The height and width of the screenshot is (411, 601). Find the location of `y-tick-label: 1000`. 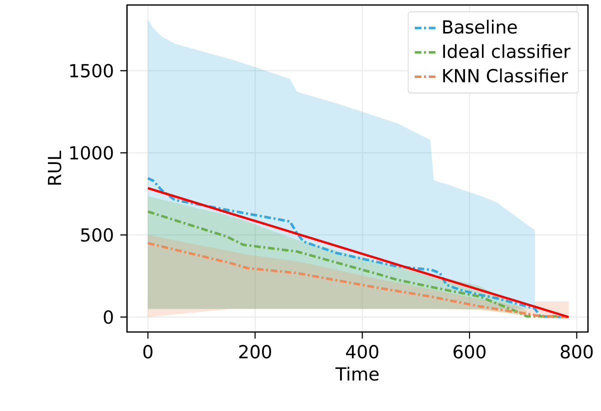

y-tick-label: 1000 is located at coordinates (91, 153).